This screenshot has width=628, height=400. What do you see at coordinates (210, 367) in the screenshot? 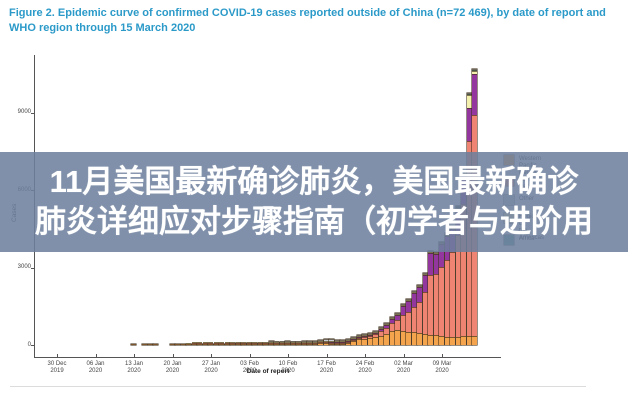
I see `x-tick-label: 27 Jan 2020` at bounding box center [210, 367].